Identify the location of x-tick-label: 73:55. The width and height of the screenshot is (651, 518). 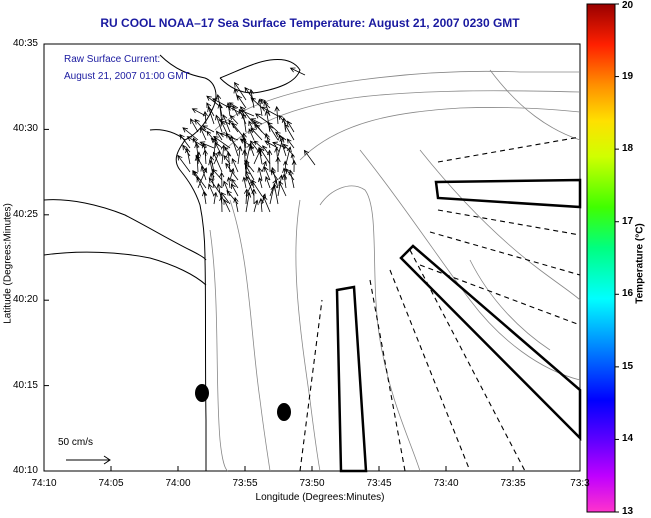
(245, 483).